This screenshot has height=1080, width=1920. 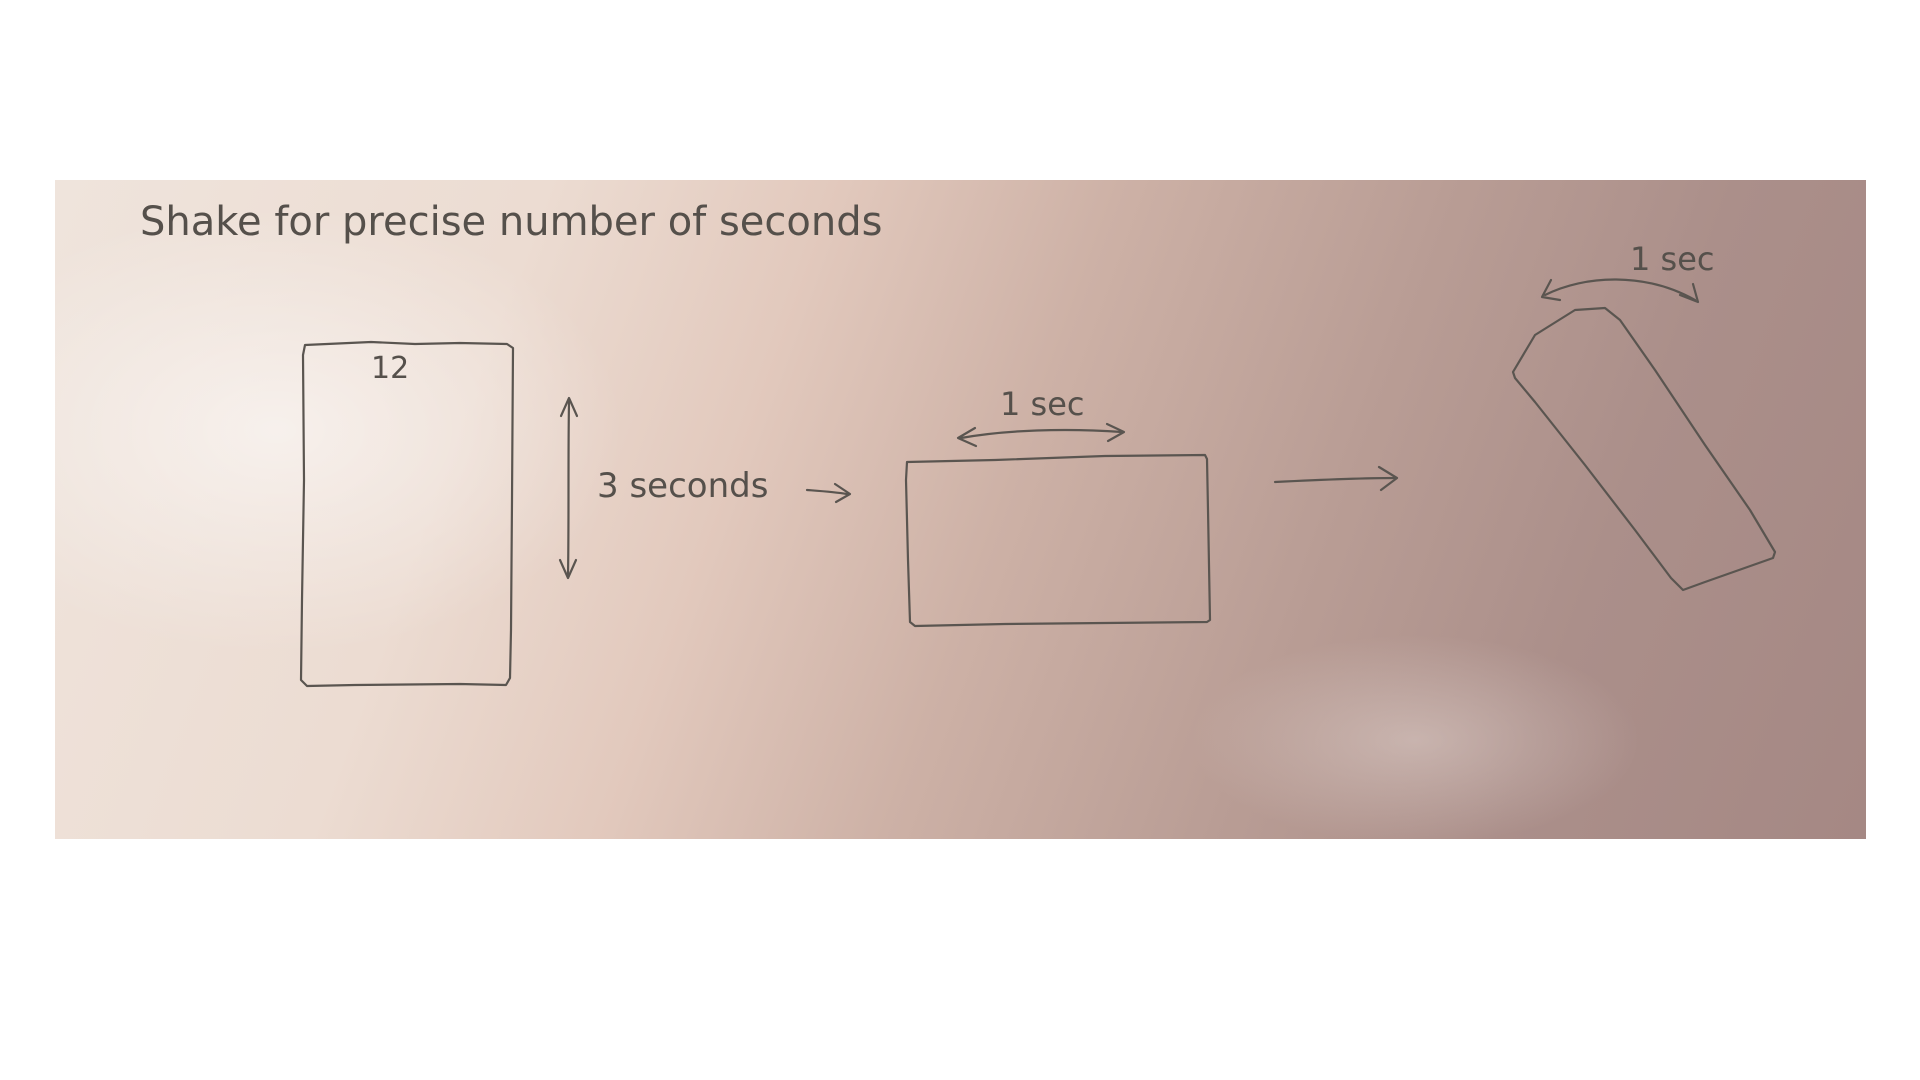 What do you see at coordinates (828, 493) in the screenshot?
I see `next-arrow-small` at bounding box center [828, 493].